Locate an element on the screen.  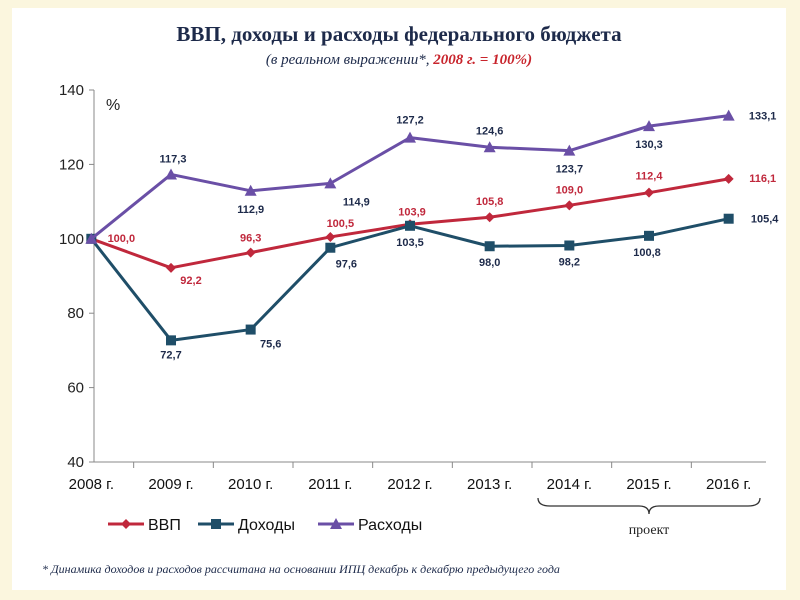
data-label-gdp: 92,2 is located at coordinates (190, 281).